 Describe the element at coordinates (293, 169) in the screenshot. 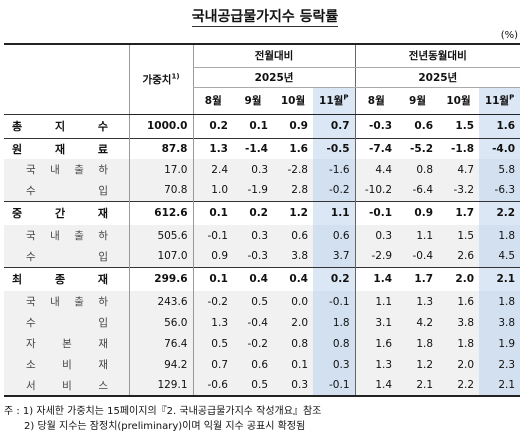

I see `mom-cell: -2.8` at that location.